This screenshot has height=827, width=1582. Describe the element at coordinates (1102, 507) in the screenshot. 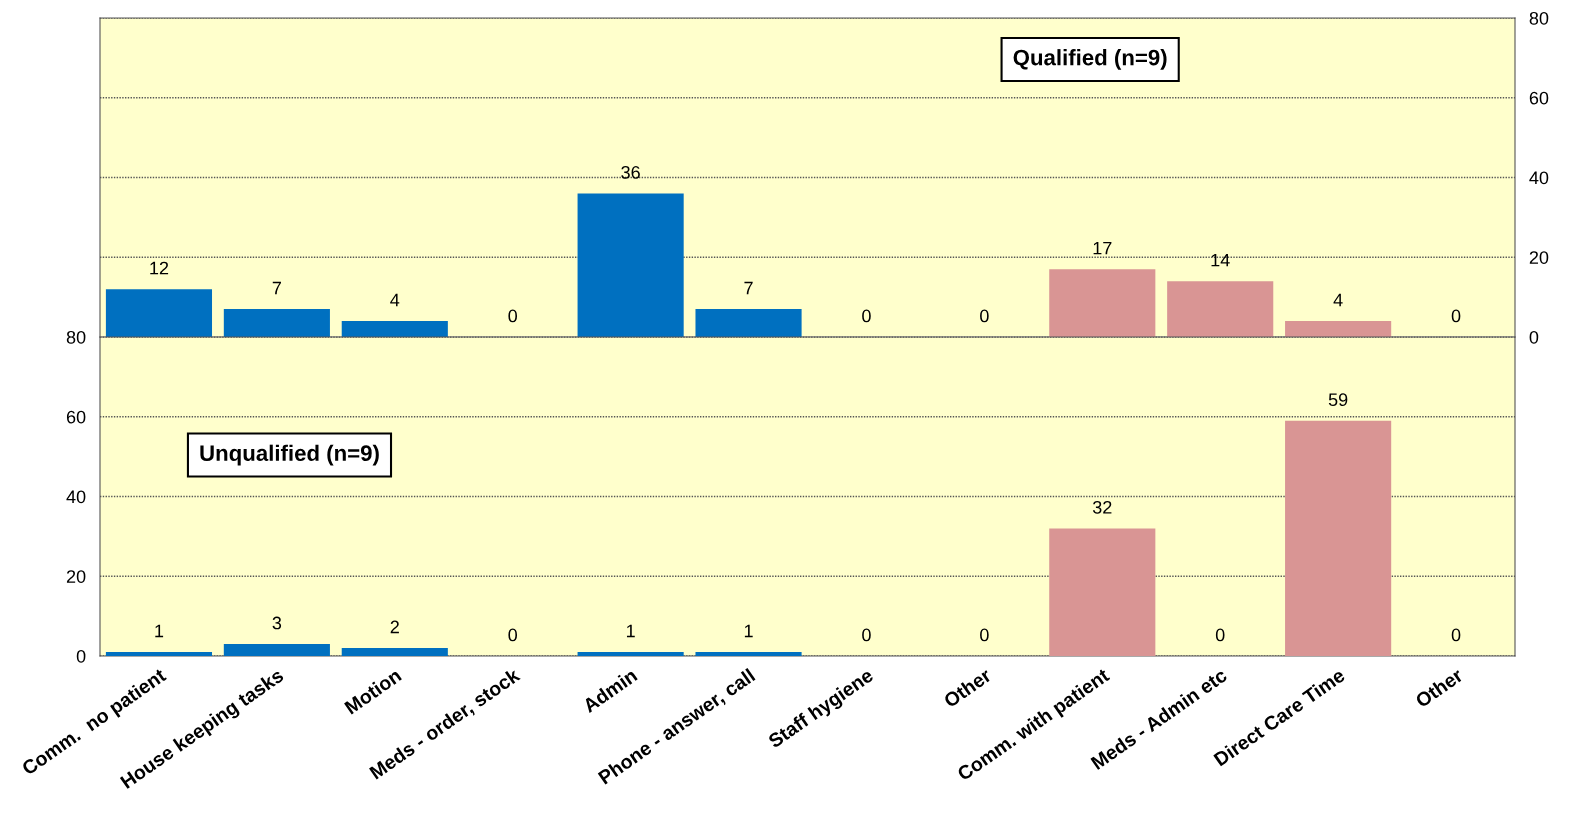

I see `data-label: 32` at that location.